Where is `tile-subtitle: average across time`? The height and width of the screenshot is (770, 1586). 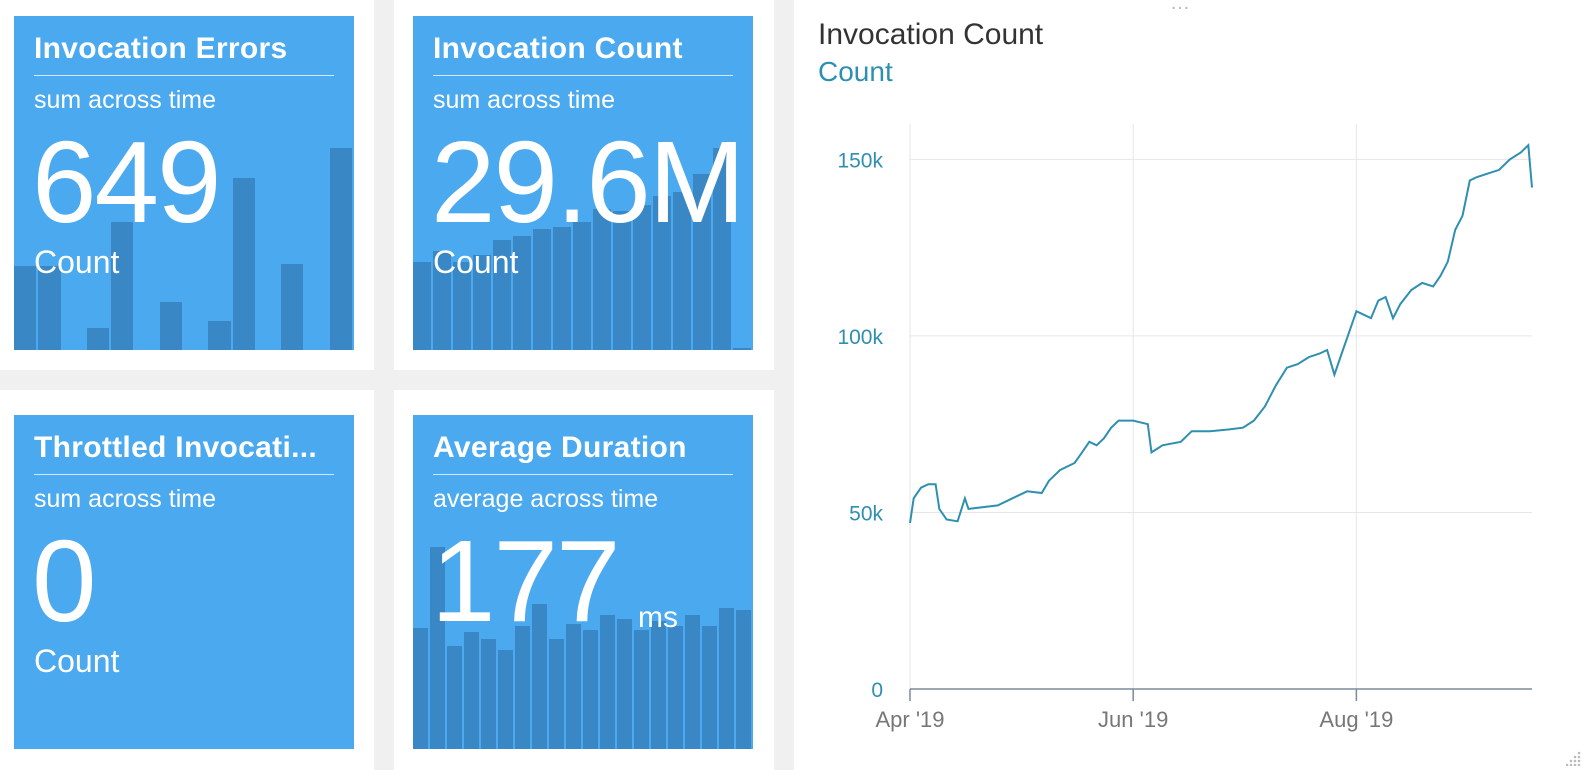 tile-subtitle: average across time is located at coordinates (546, 499).